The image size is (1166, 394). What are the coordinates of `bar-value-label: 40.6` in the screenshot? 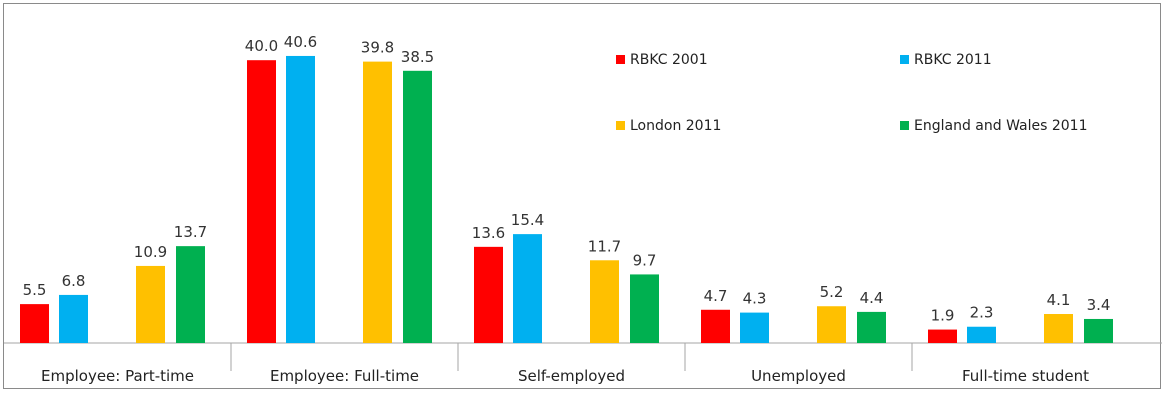 It's located at (300, 42).